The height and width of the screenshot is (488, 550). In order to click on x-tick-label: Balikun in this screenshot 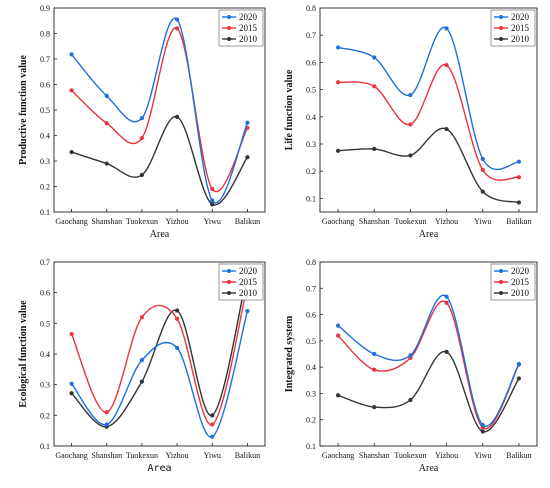, I will do `click(247, 455)`.